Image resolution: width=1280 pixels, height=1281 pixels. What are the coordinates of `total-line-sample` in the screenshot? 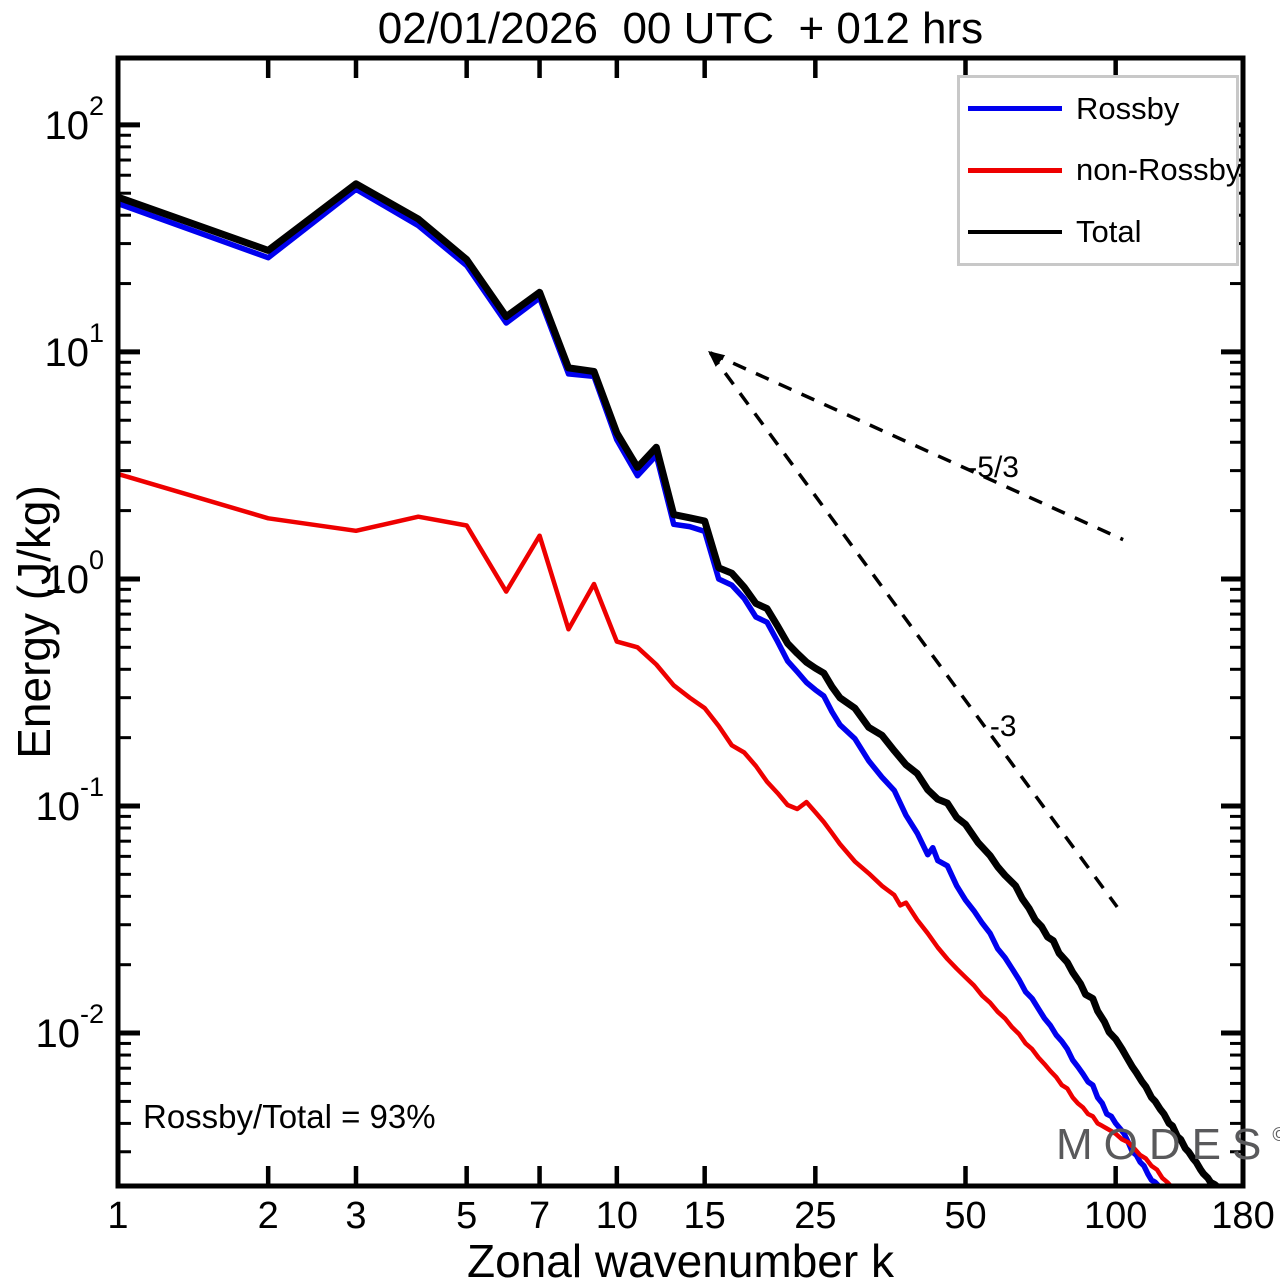 It's located at (1015, 232).